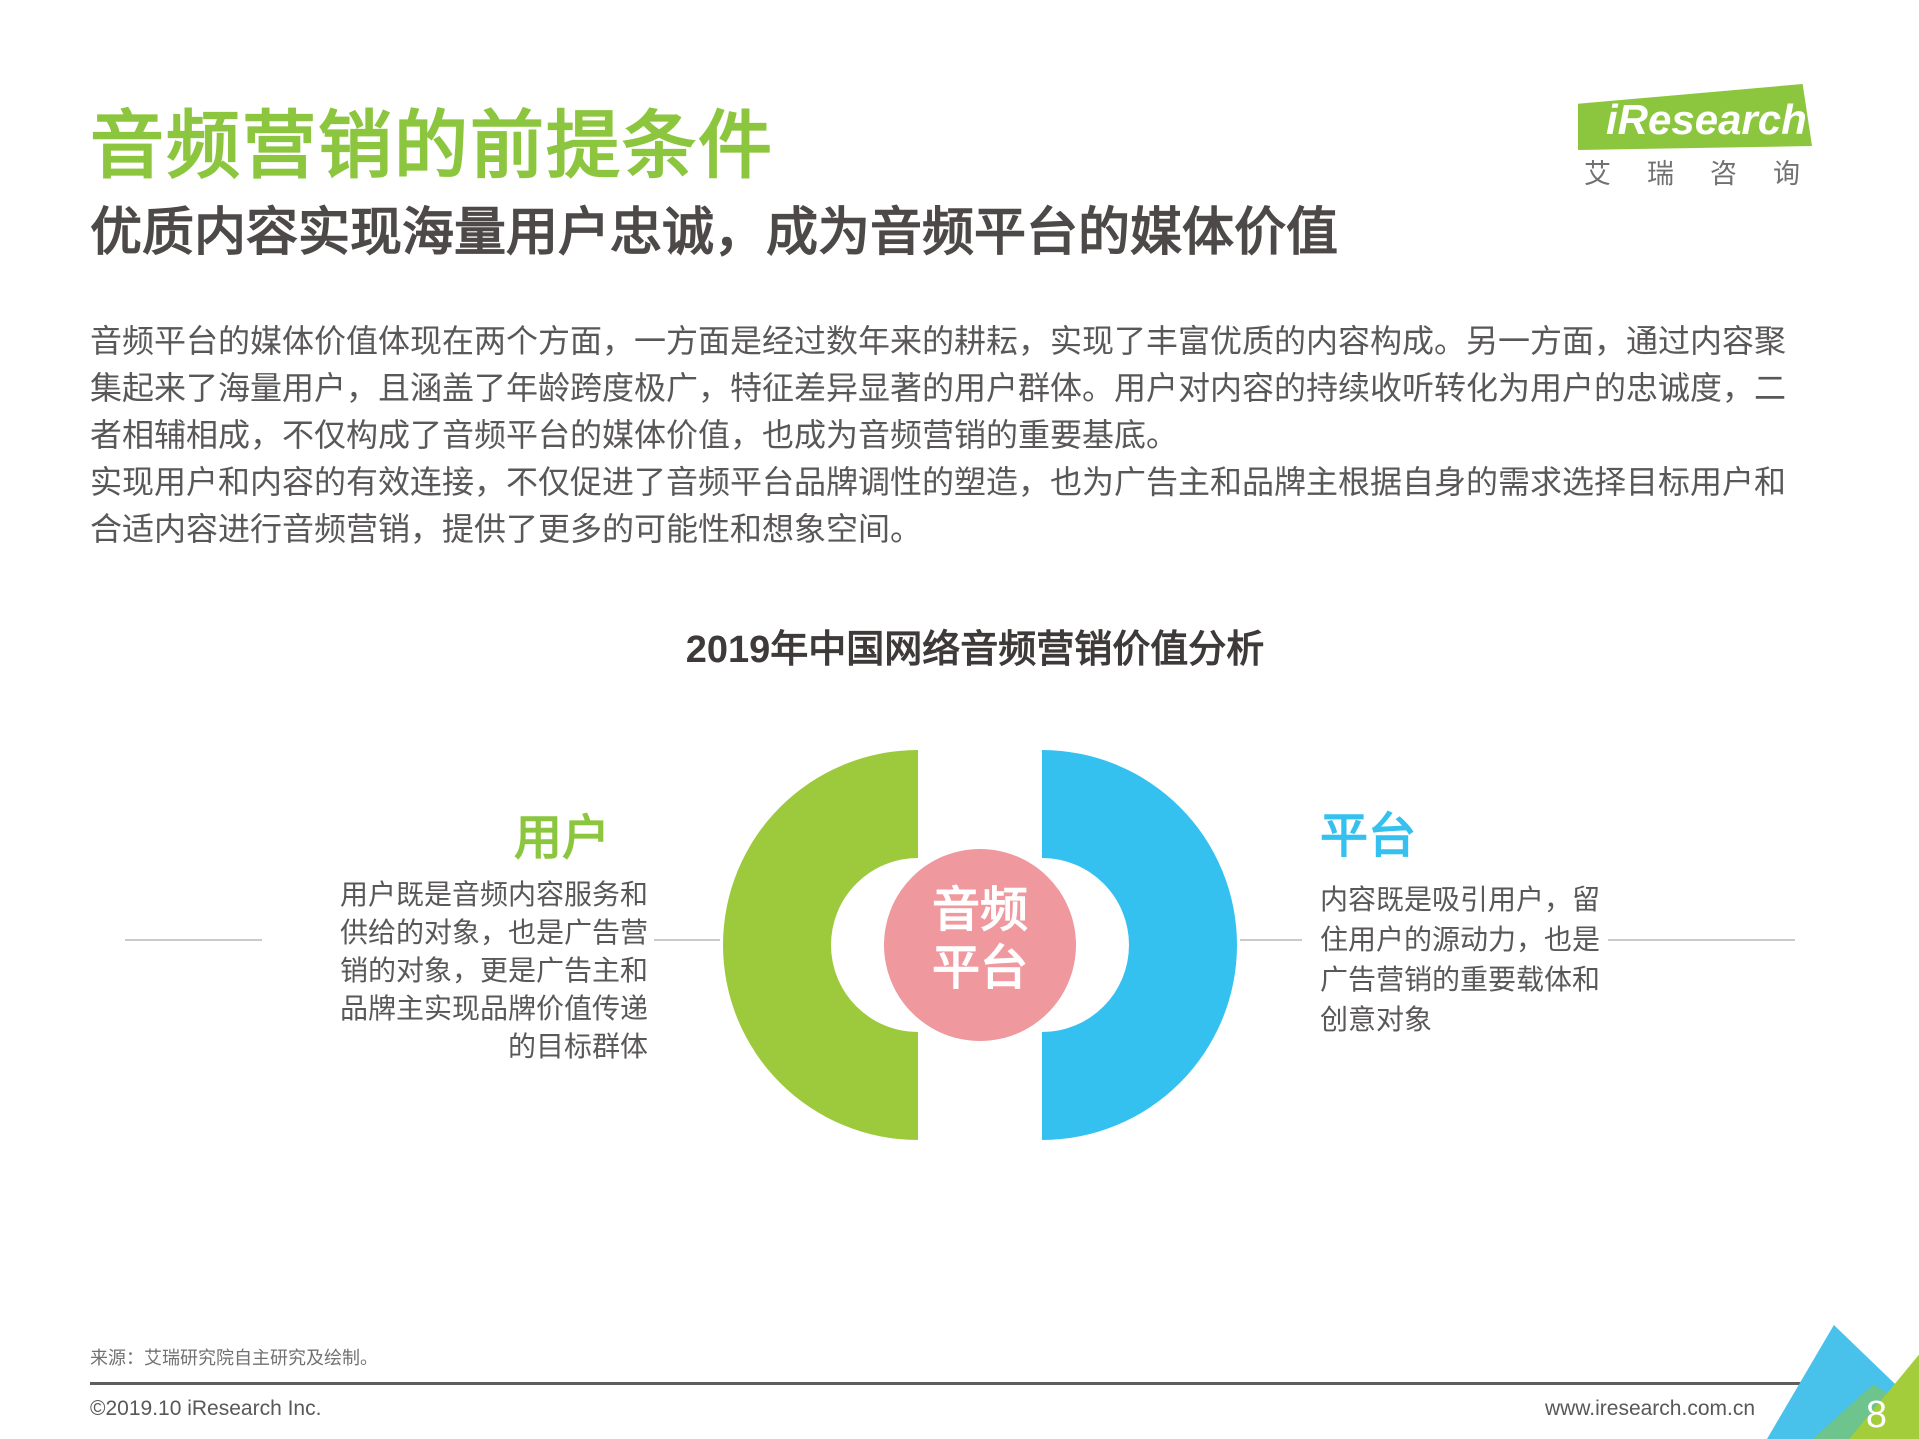 The height and width of the screenshot is (1439, 1919). What do you see at coordinates (1368, 836) in the screenshot?
I see `platform-heading: 平台` at bounding box center [1368, 836].